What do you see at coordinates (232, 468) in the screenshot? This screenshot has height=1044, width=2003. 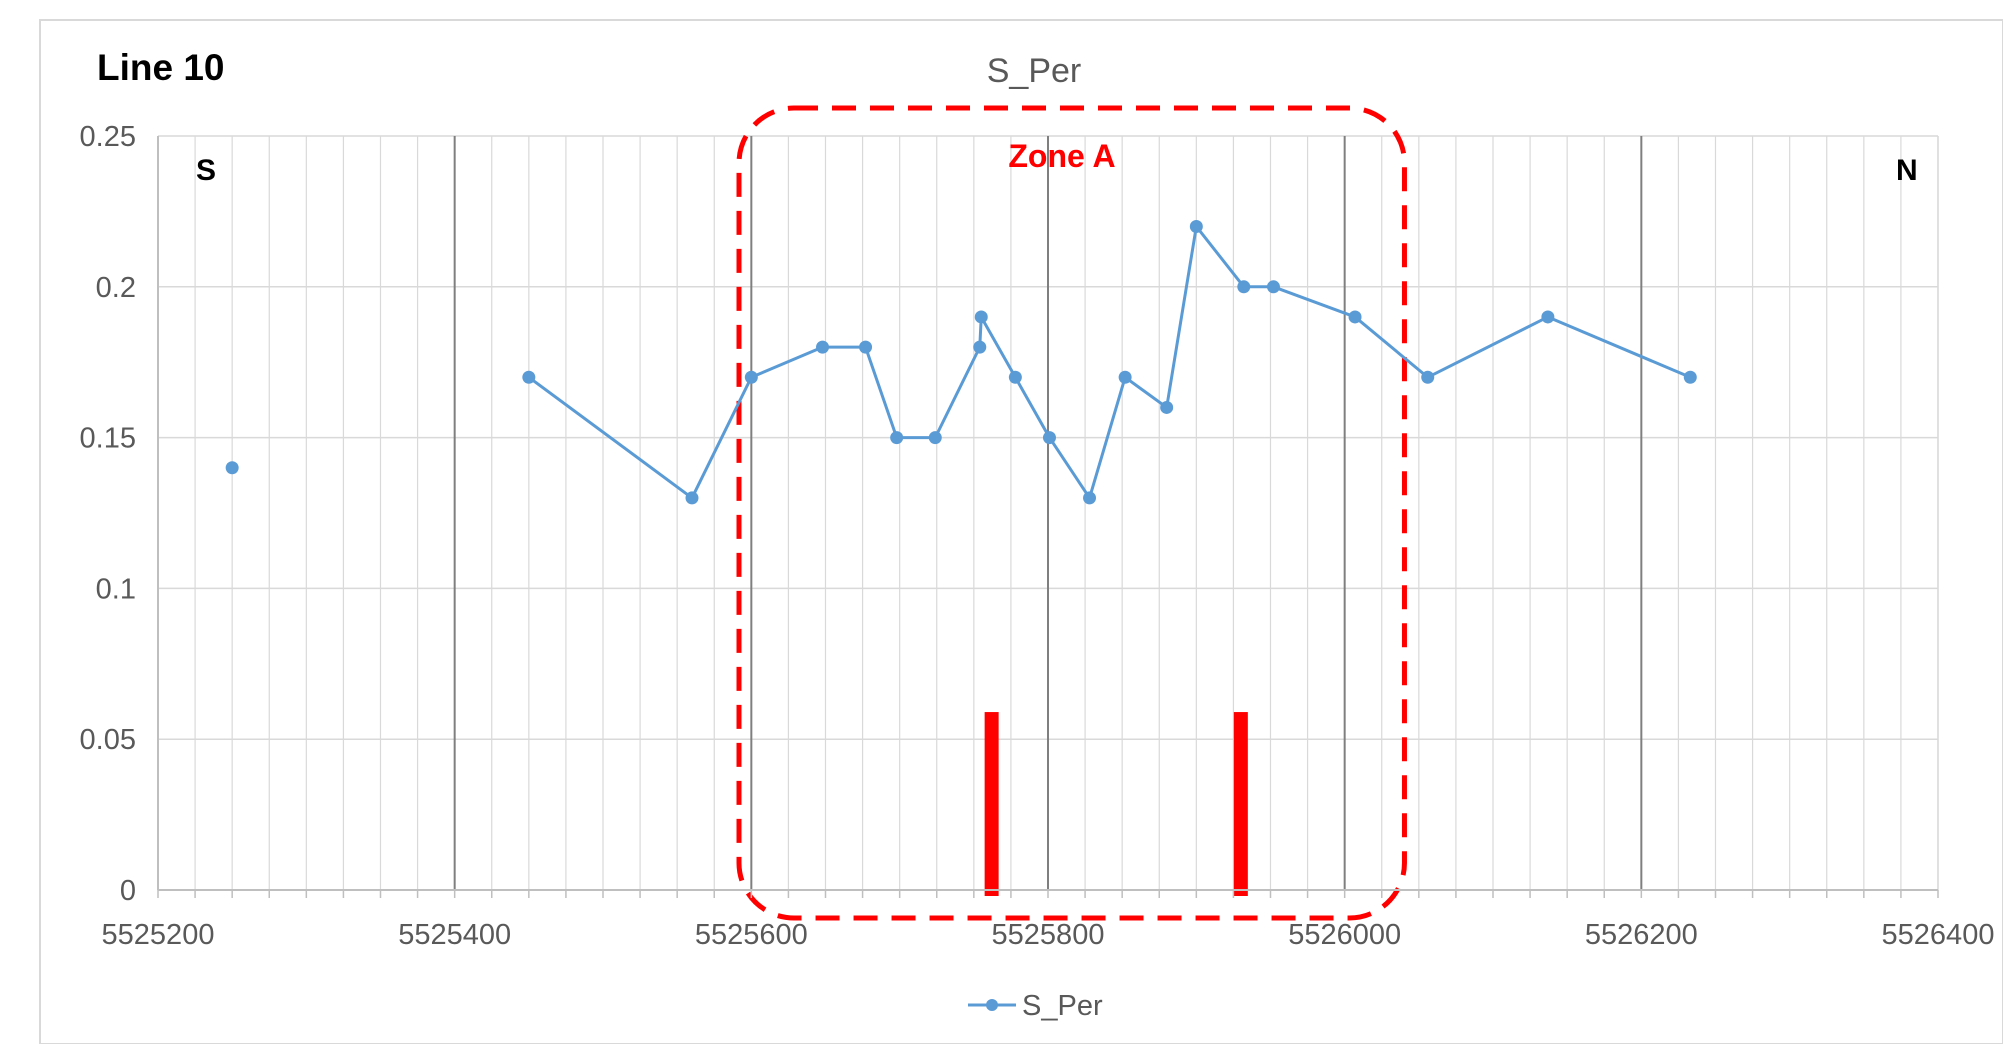 I see `sper-isolated-point` at bounding box center [232, 468].